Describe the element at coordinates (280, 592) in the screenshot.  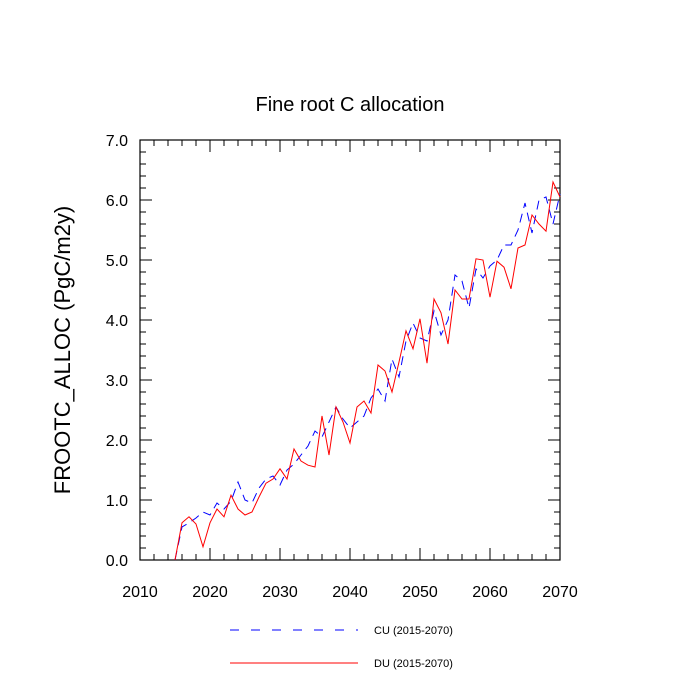
I see `x-tick-label: 2030` at that location.